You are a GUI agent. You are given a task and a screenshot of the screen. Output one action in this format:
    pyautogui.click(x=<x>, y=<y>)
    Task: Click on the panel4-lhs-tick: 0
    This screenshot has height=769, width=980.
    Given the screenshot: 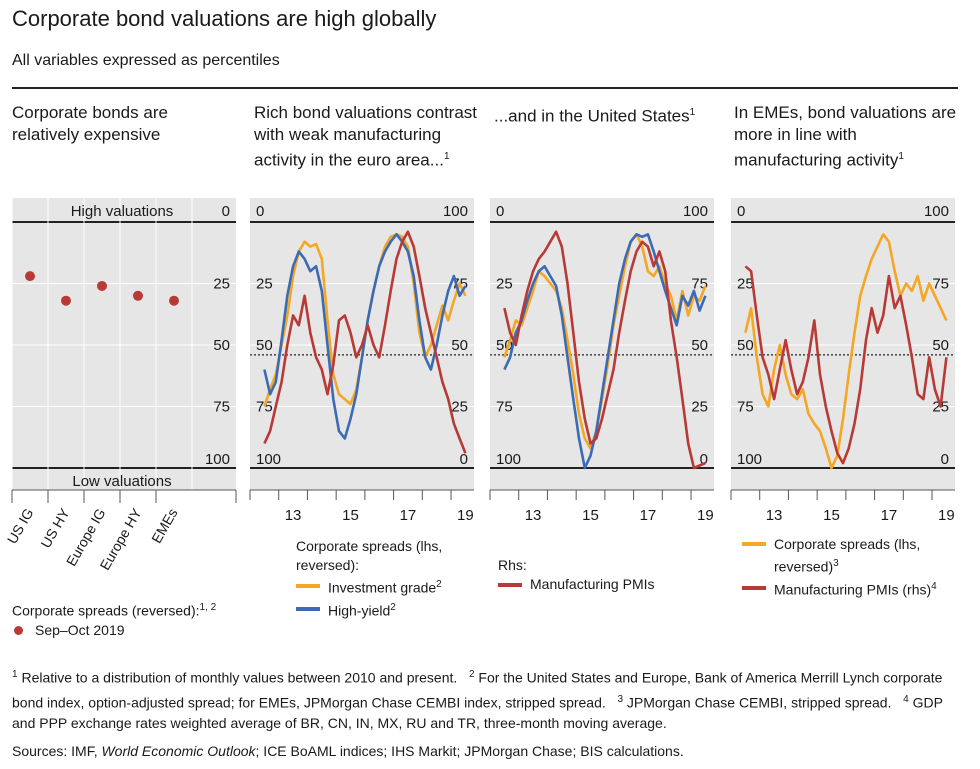 What is the action you would take?
    pyautogui.click(x=741, y=211)
    